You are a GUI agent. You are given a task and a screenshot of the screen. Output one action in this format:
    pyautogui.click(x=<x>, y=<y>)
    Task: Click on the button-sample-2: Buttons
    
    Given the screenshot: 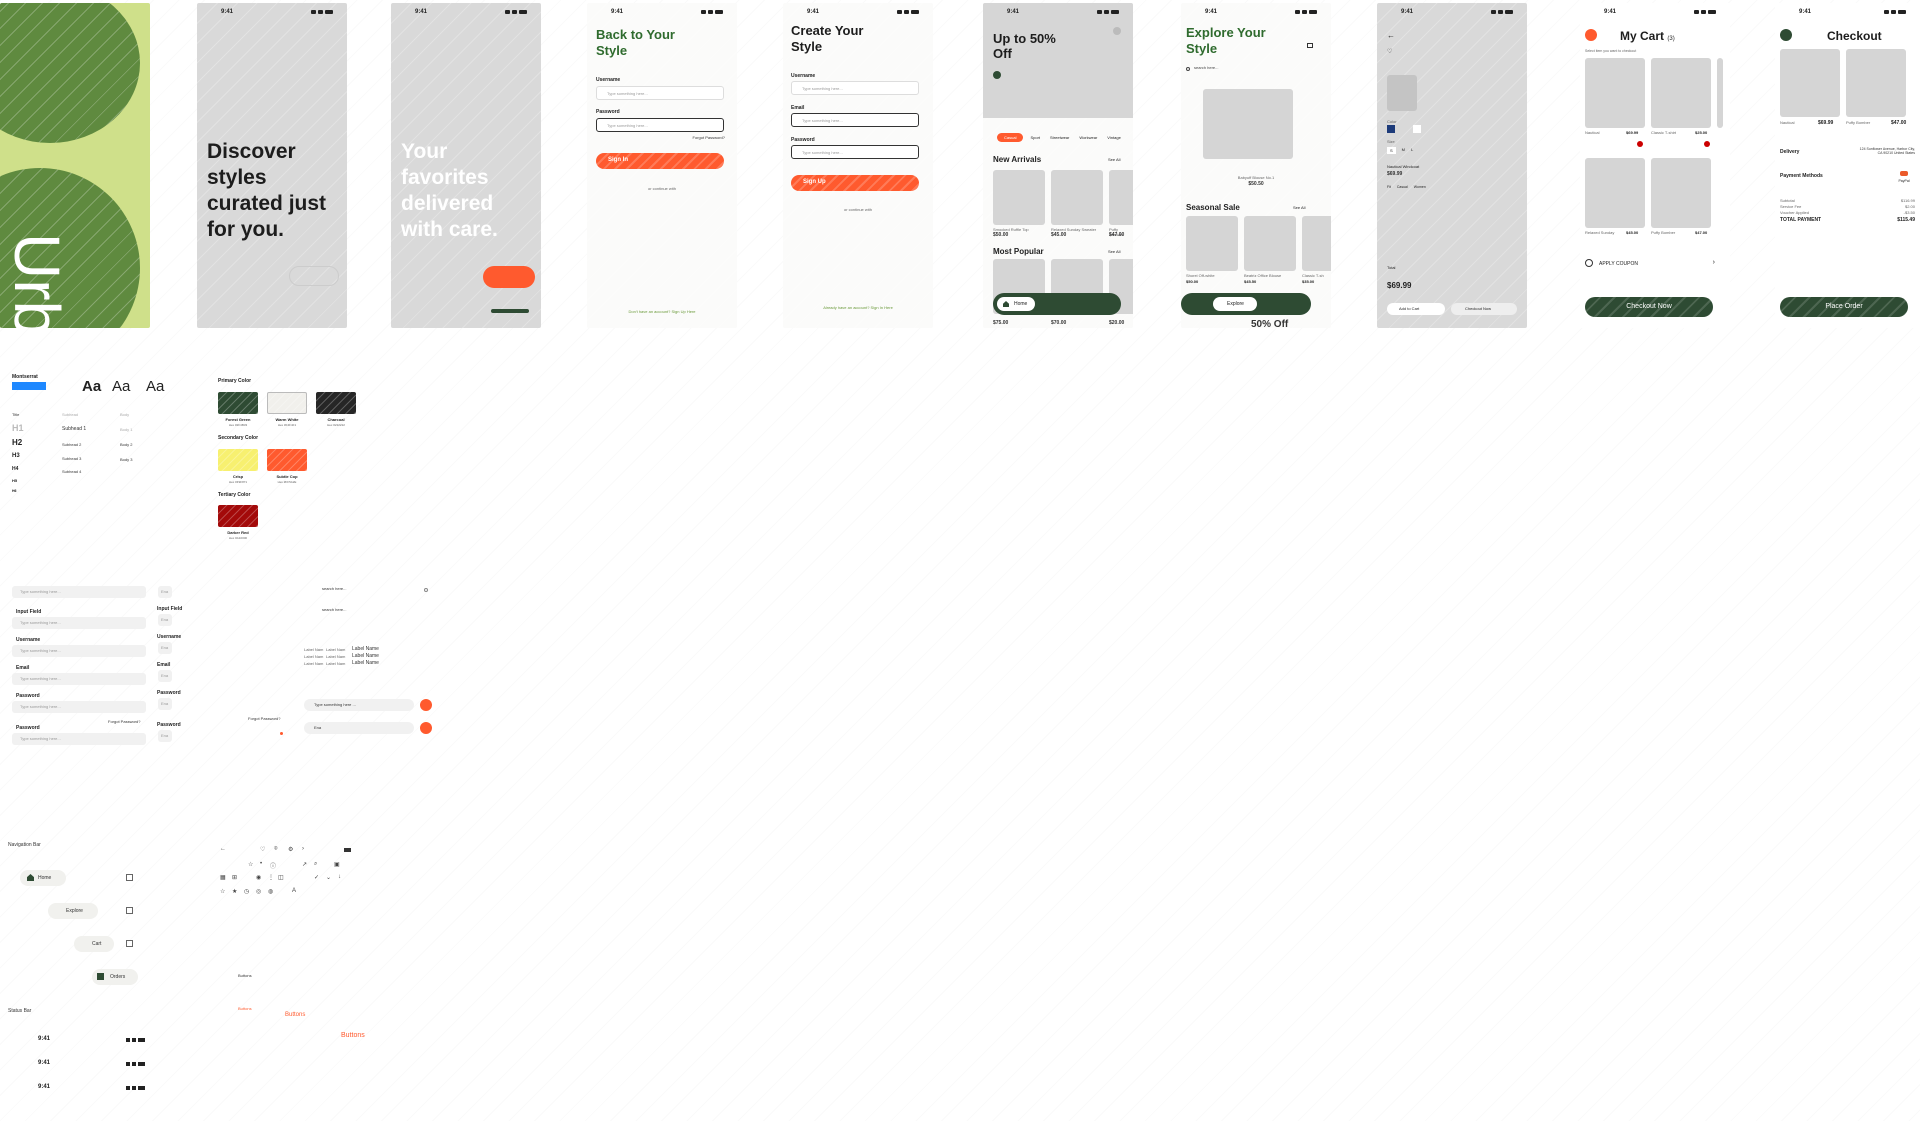 What is the action you would take?
    pyautogui.click(x=245, y=1008)
    